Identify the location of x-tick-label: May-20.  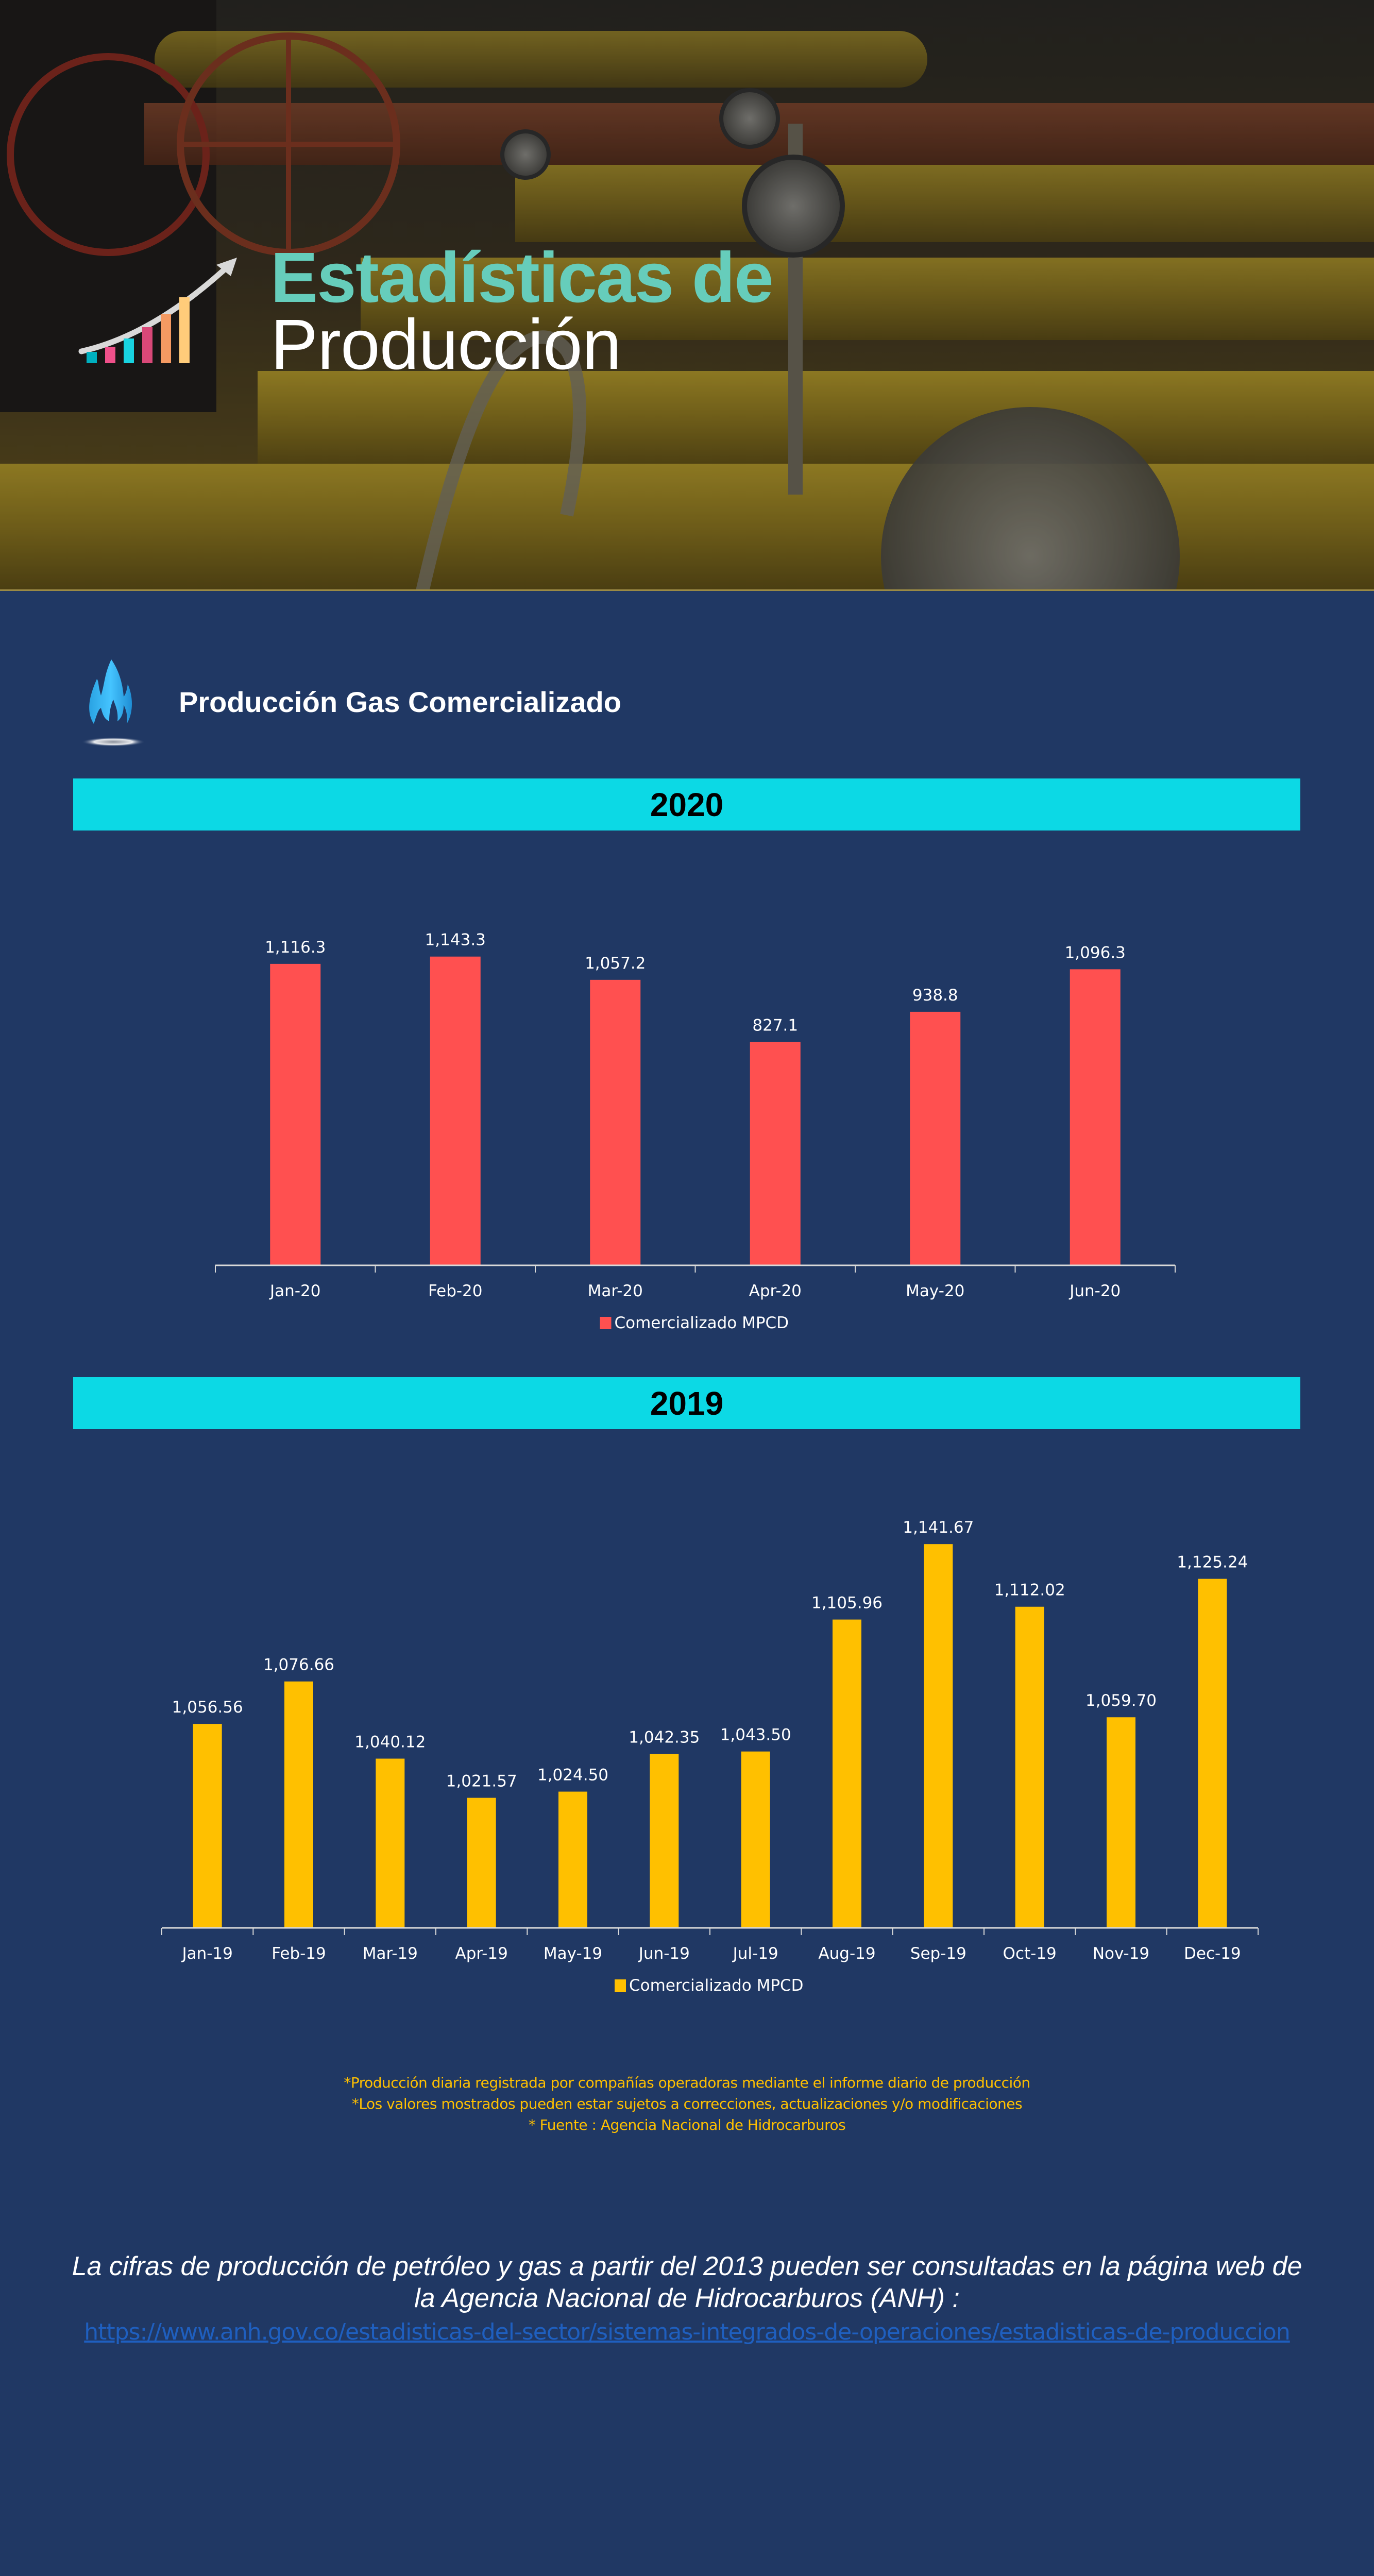
(935, 1291).